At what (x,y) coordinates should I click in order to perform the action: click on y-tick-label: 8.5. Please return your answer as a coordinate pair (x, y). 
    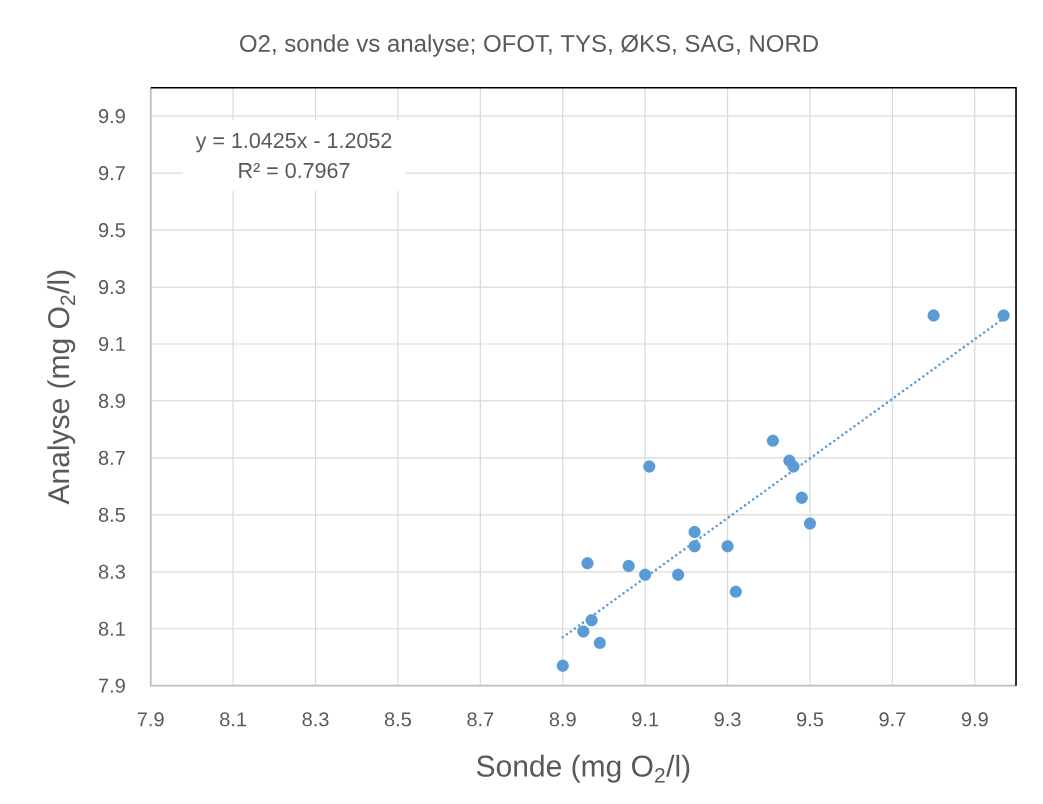
    Looking at the image, I should click on (111, 514).